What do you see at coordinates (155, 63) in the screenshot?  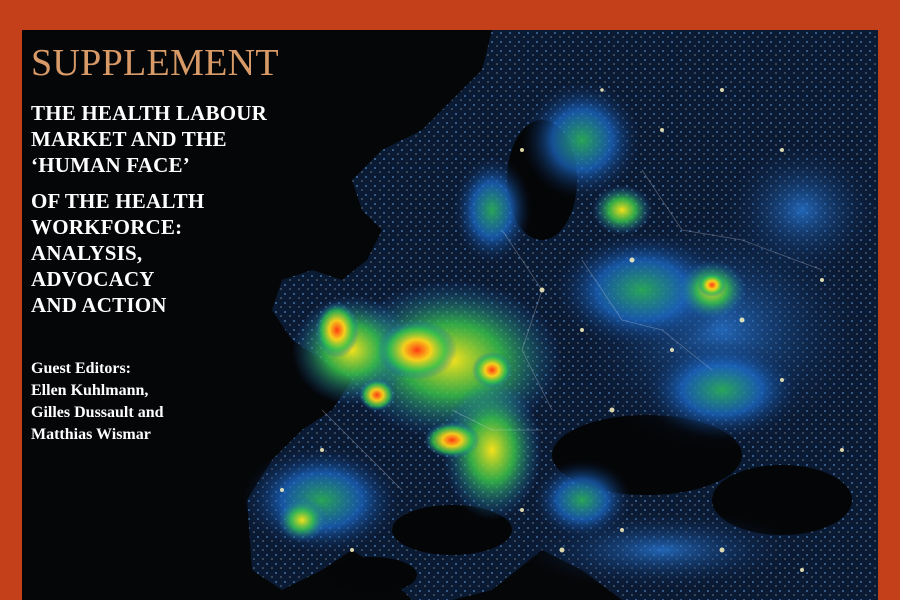 I see `supplement-label: SUPPLEMENT` at bounding box center [155, 63].